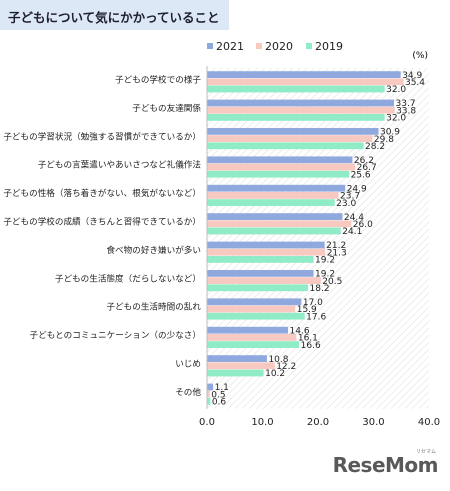 The height and width of the screenshot is (491, 450). I want to click on x-tick-label-3: 30.0, so click(373, 422).